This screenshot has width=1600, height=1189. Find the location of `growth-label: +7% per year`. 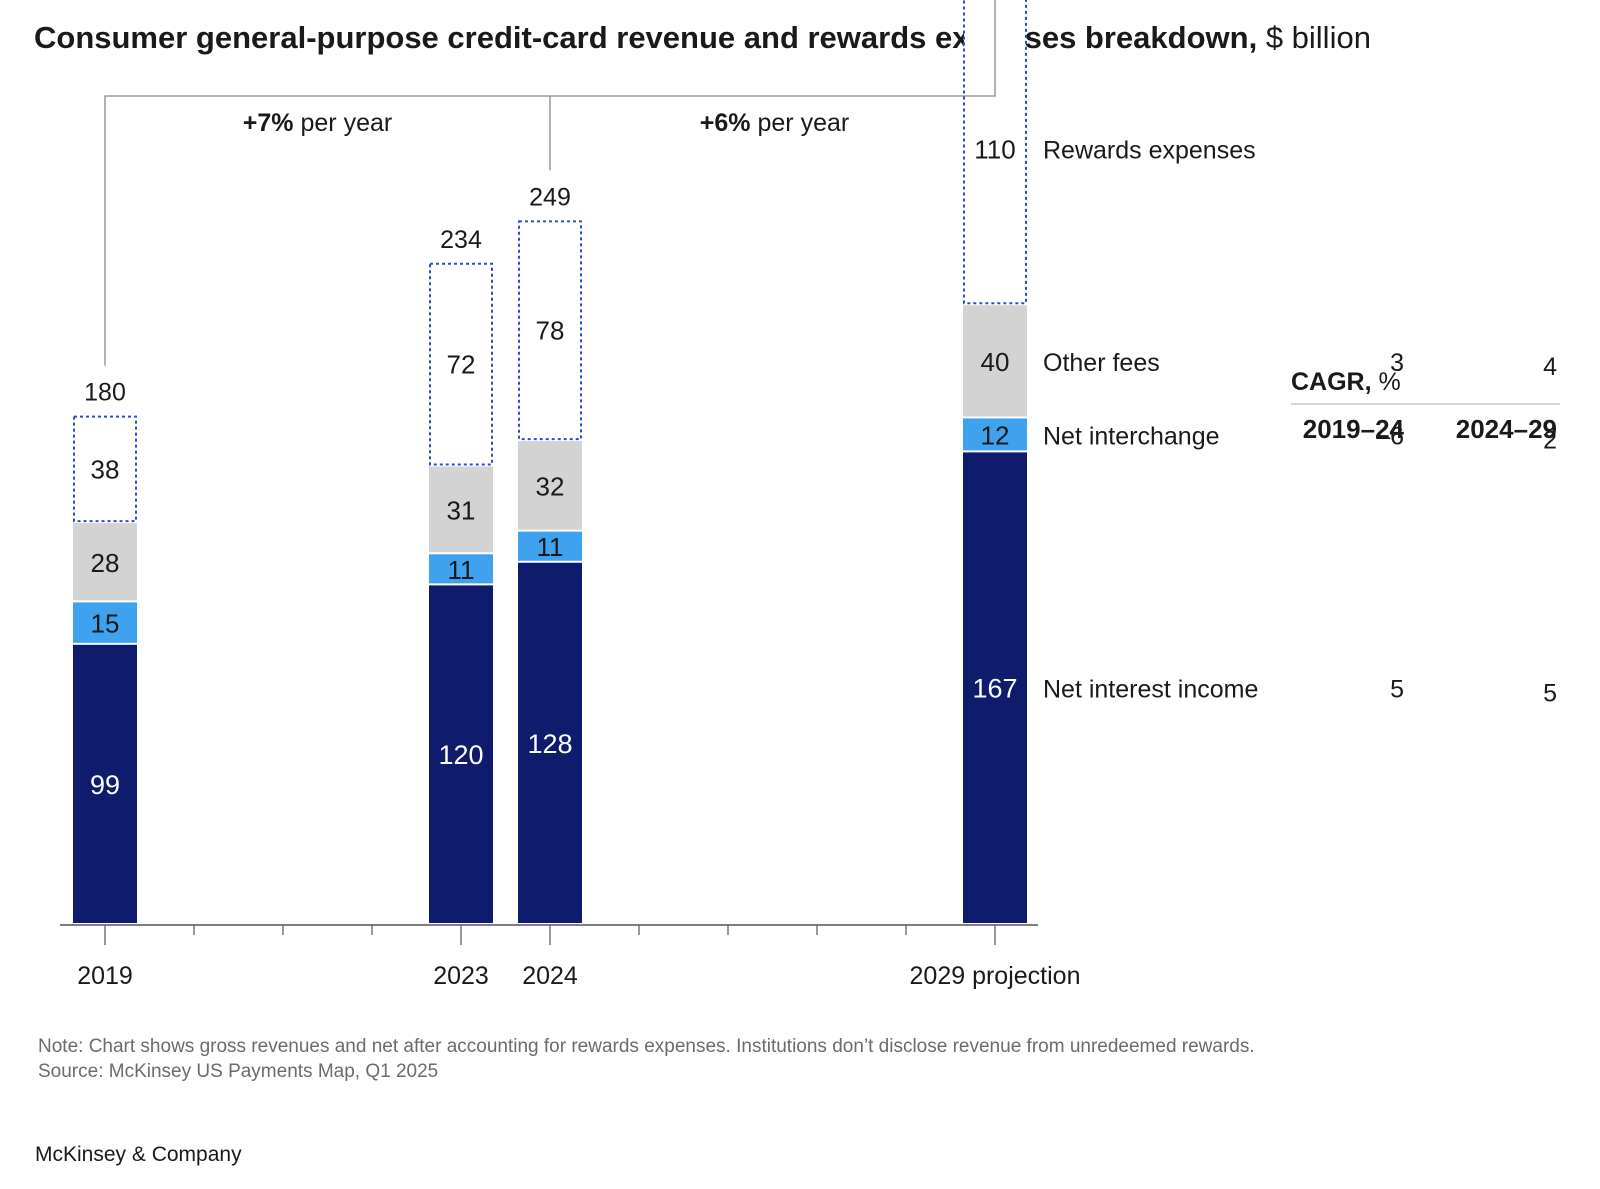

growth-label: +7% per year is located at coordinates (317, 123).